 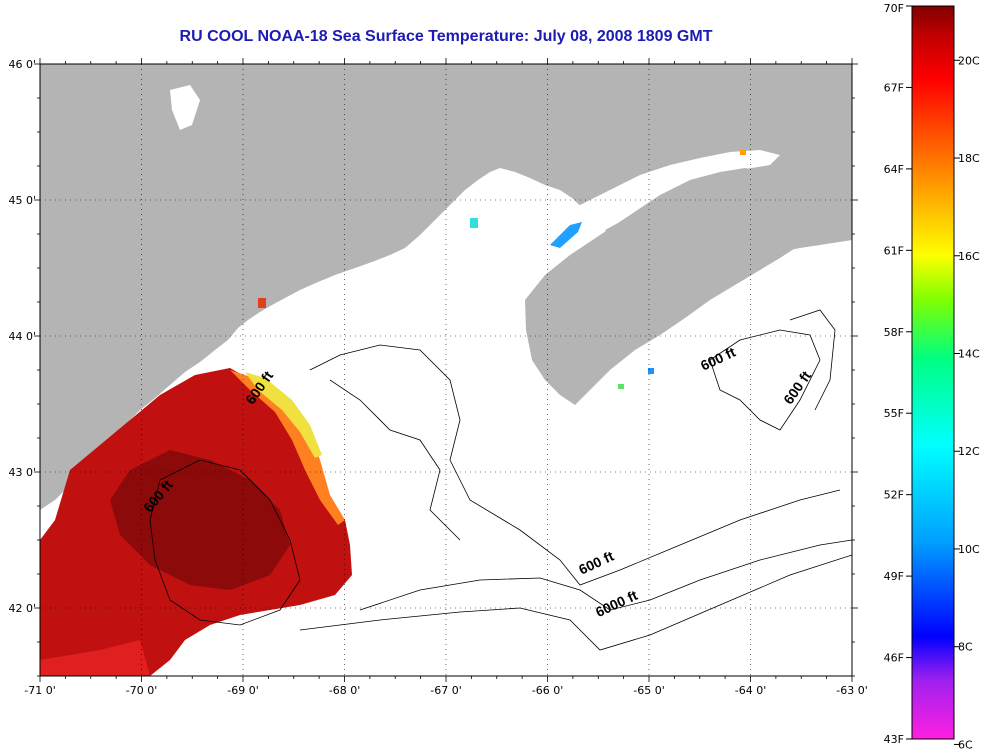 What do you see at coordinates (200, 520) in the screenshot?
I see `sst-hot-core` at bounding box center [200, 520].